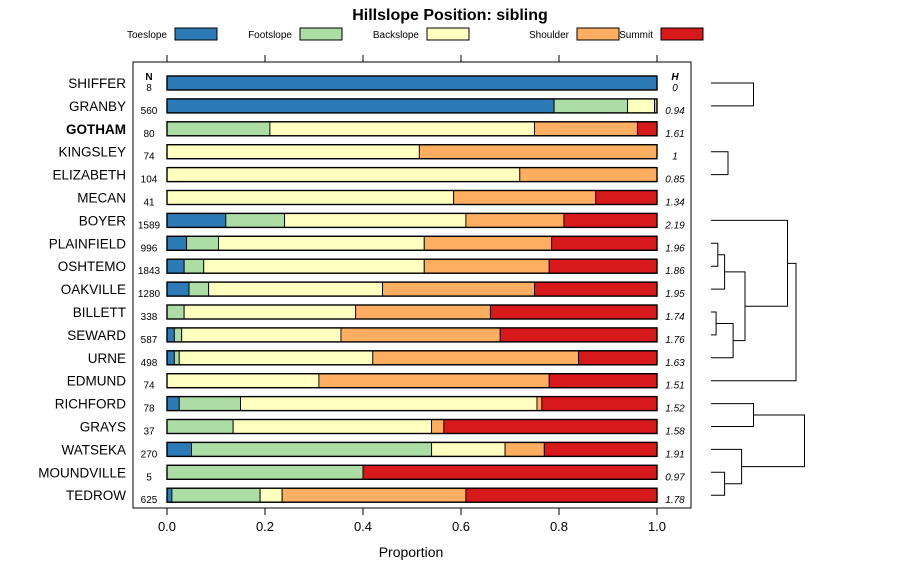 The width and height of the screenshot is (900, 580). What do you see at coordinates (586, 129) in the screenshot?
I see `bar-gotham-shoulder` at bounding box center [586, 129].